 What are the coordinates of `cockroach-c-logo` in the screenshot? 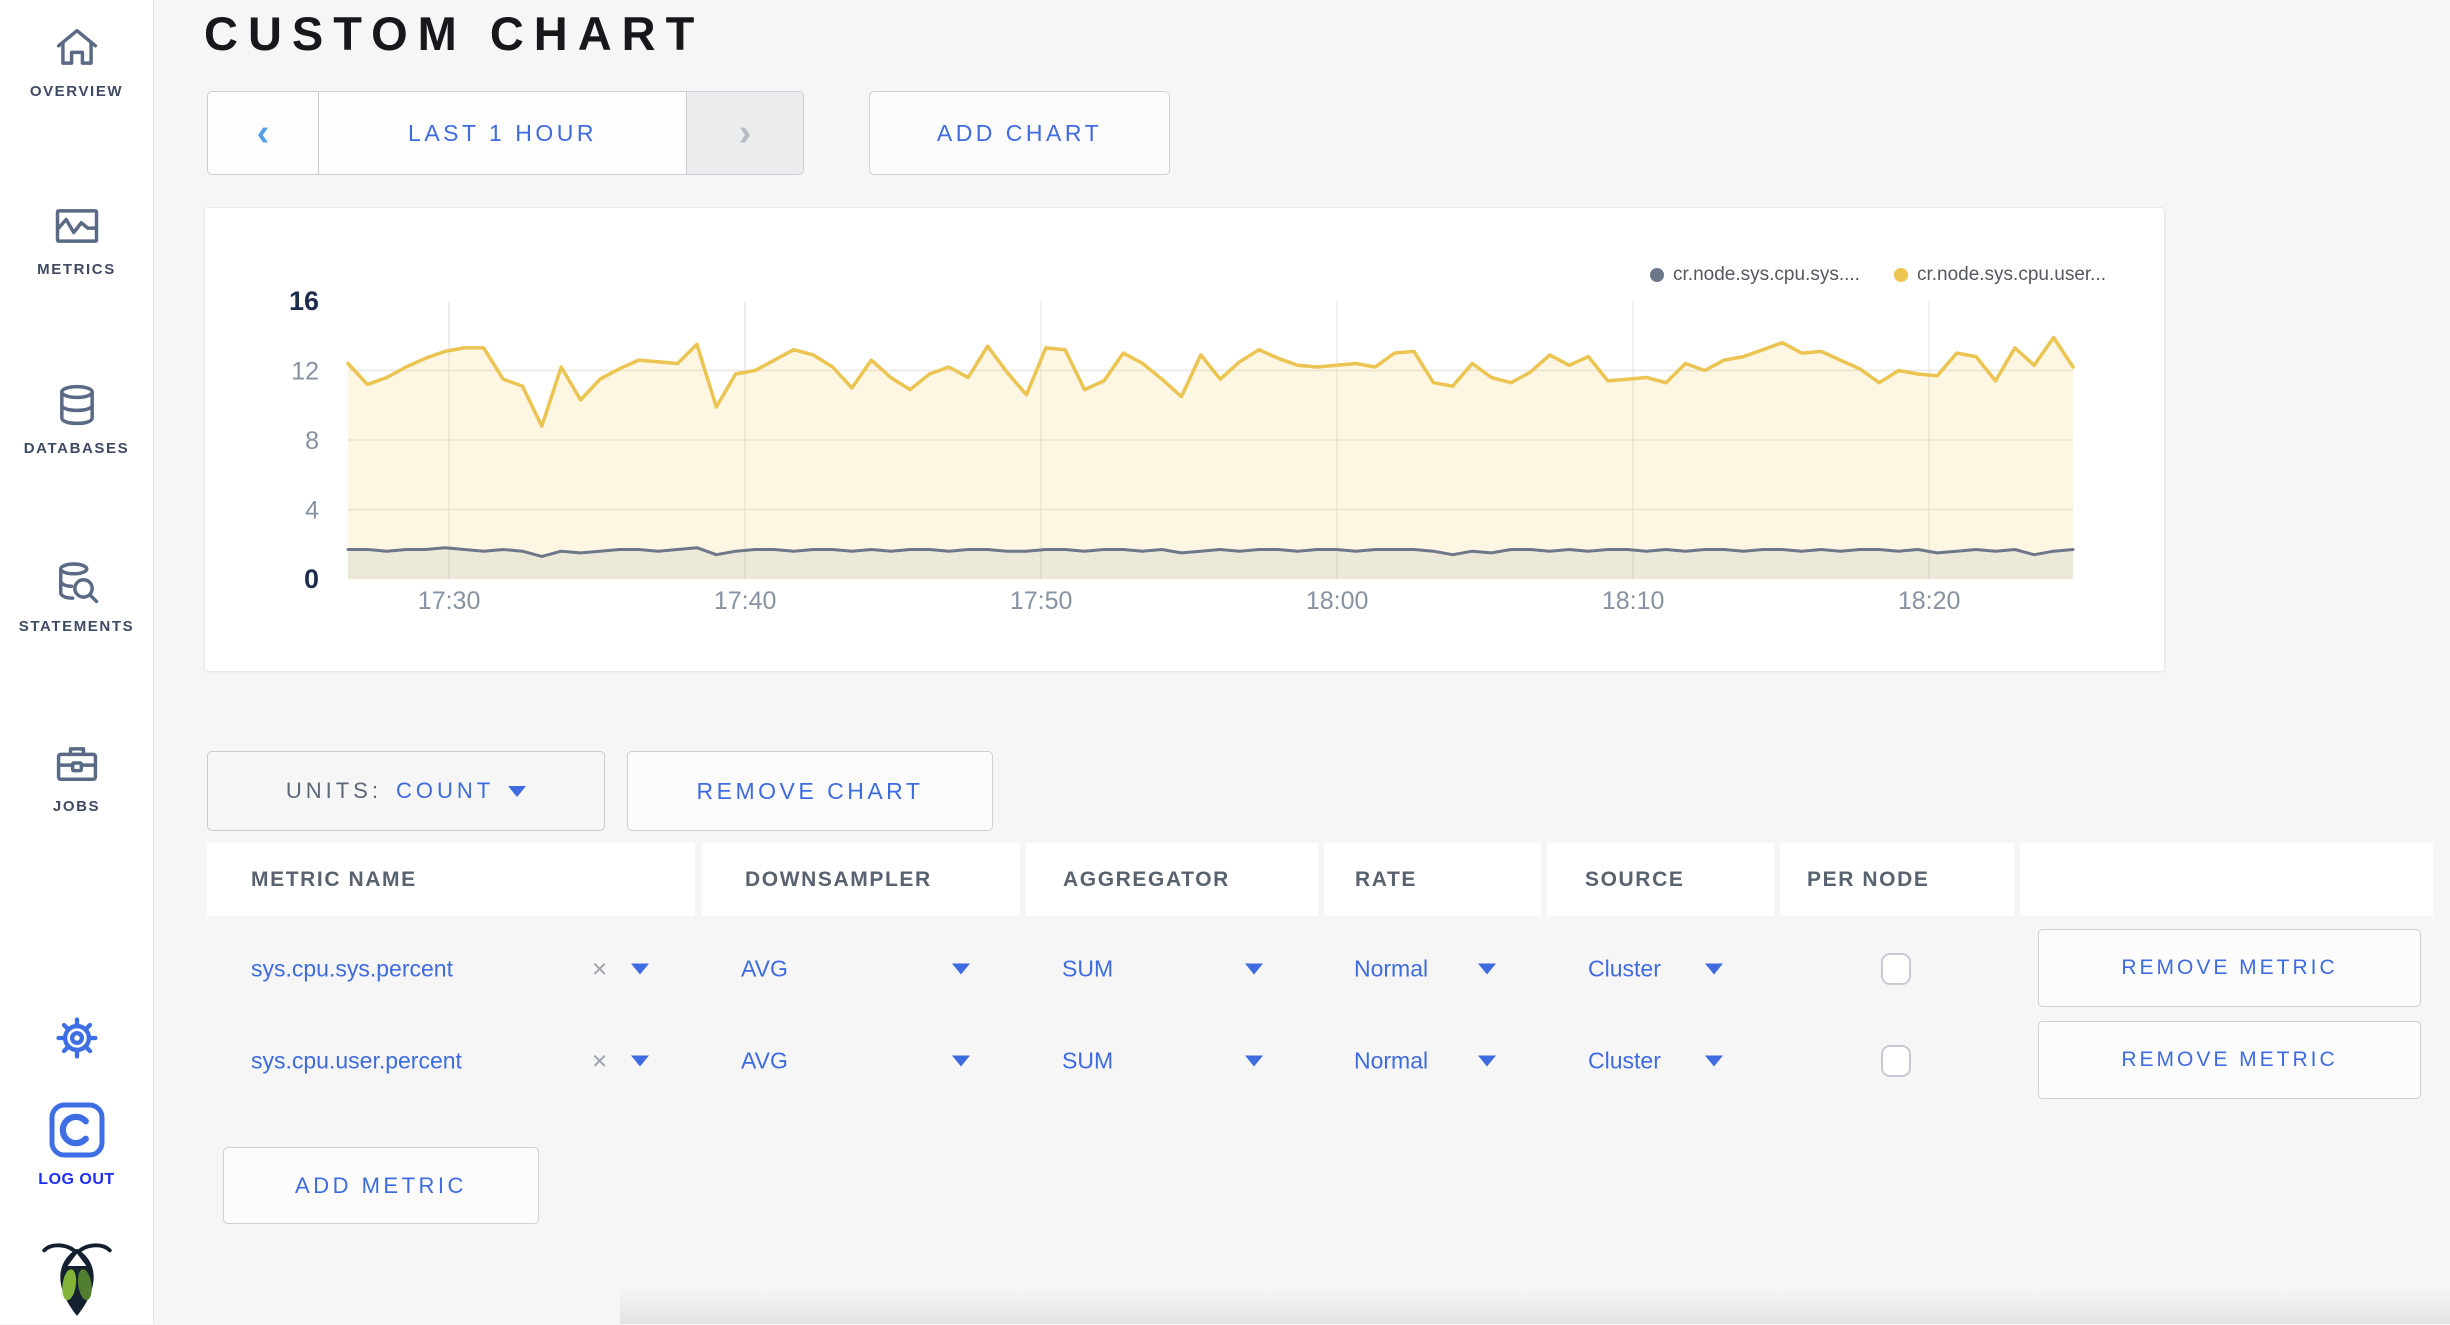 It's located at (76, 1130).